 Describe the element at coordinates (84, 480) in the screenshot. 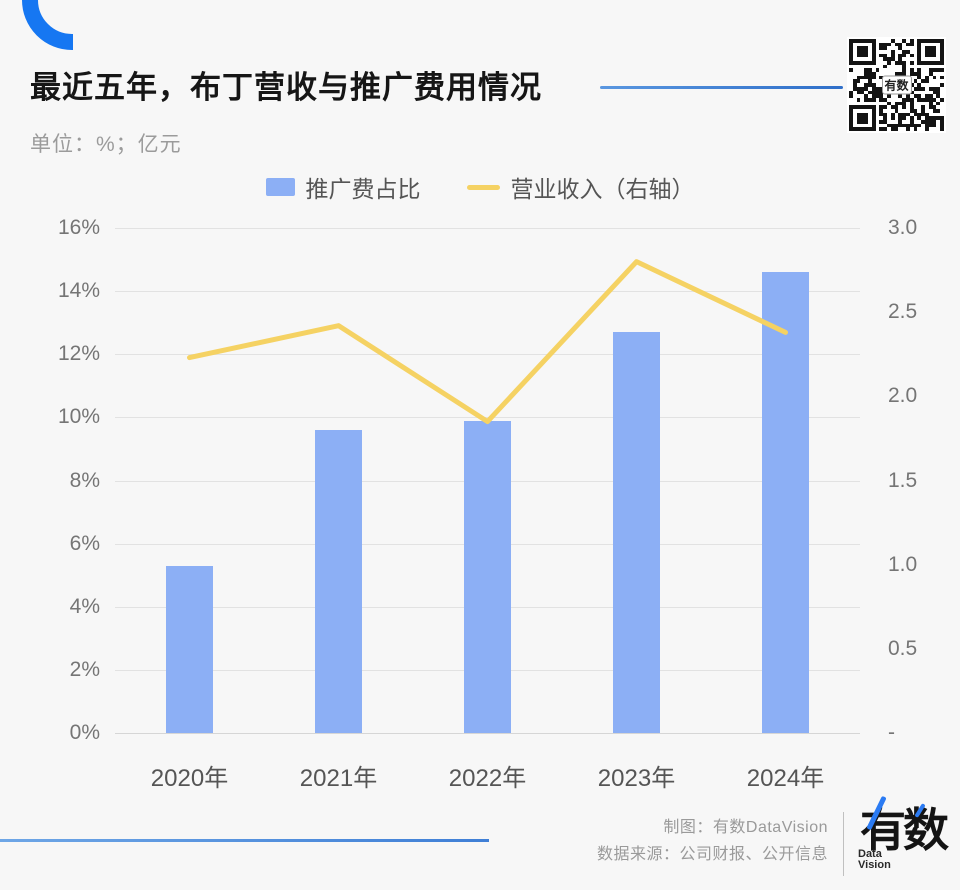

I see `left-axis-tick-label: 8%` at that location.